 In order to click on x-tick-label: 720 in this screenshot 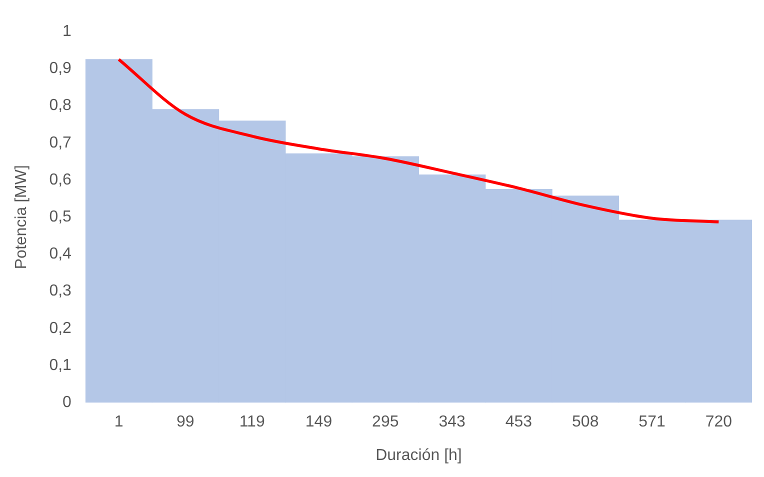, I will do `click(718, 422)`.